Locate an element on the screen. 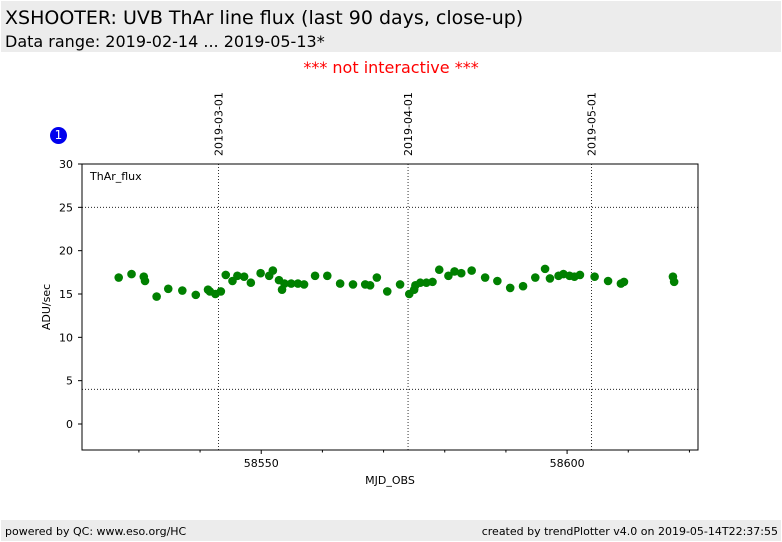 The height and width of the screenshot is (542, 782). footer-credit: powered by QC: www.eso.org/HC is located at coordinates (96, 531).